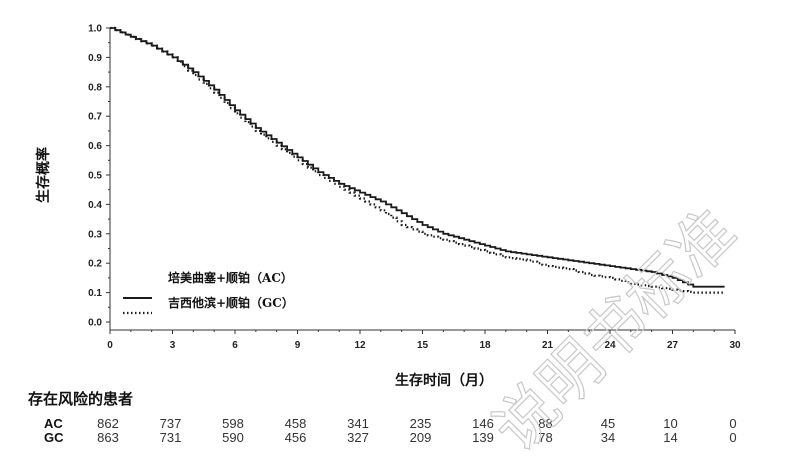  Describe the element at coordinates (400, 437) in the screenshot. I see `risk-row-gc: GC 863 731 590 456 327 209 139 78 34 14 0` at that location.